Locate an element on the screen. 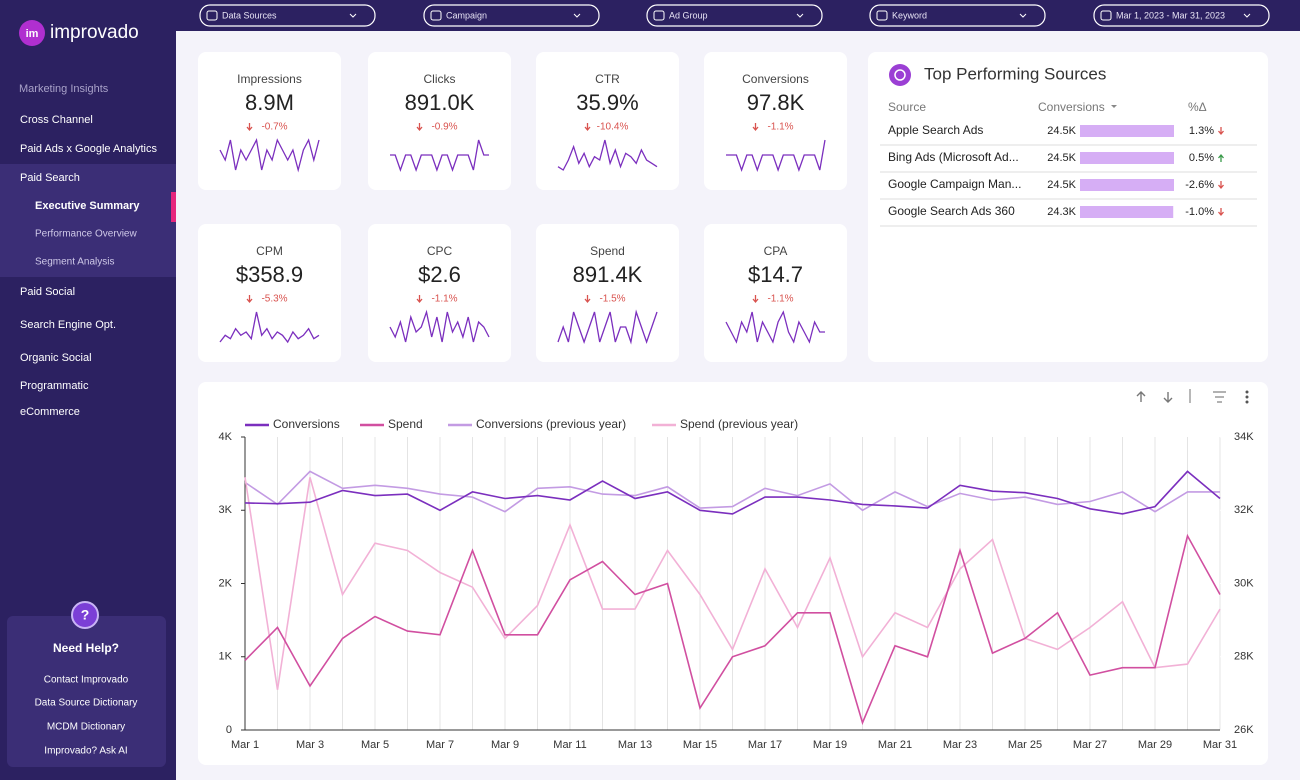  kpi-label: Impressions is located at coordinates (269, 79).